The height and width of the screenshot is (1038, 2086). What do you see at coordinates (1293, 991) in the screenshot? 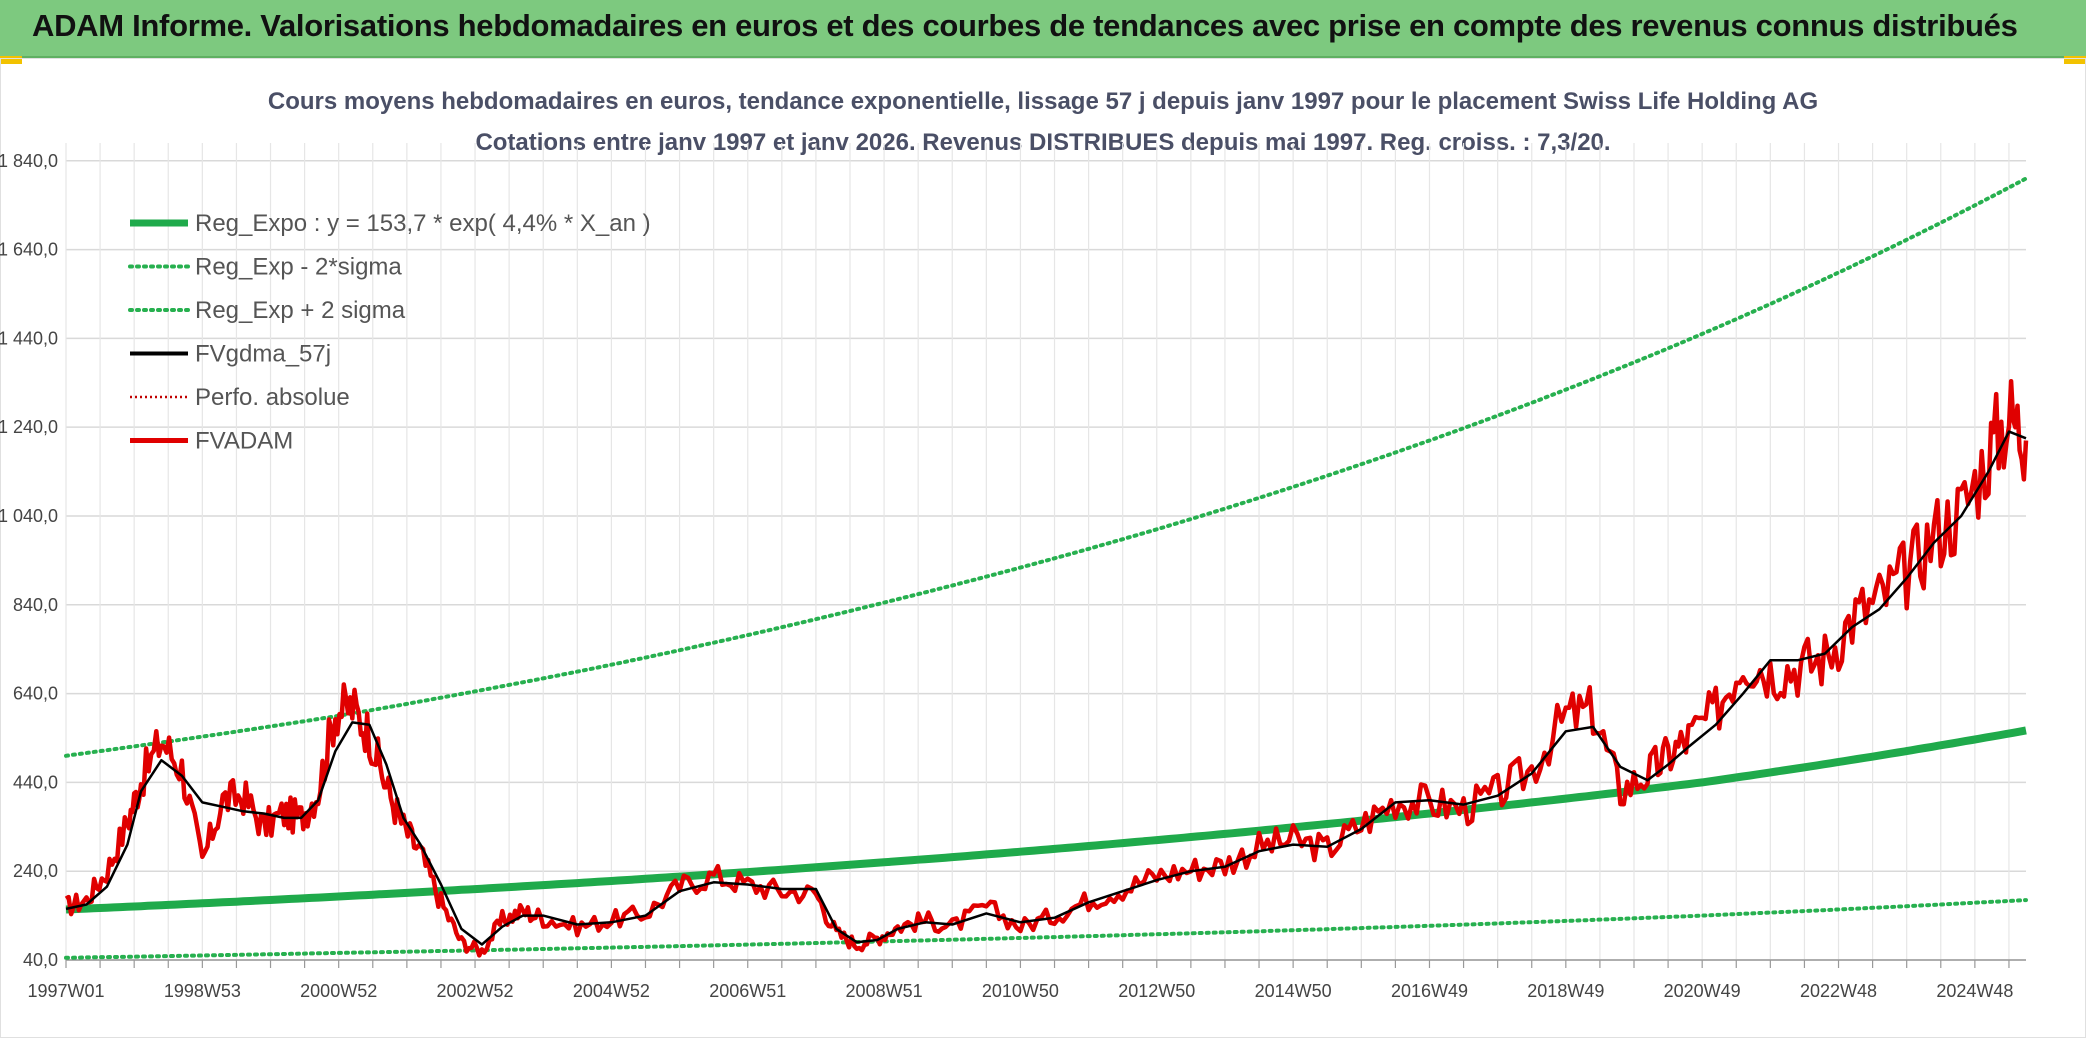
I see `x-tick-label: 2014W50` at bounding box center [1293, 991].